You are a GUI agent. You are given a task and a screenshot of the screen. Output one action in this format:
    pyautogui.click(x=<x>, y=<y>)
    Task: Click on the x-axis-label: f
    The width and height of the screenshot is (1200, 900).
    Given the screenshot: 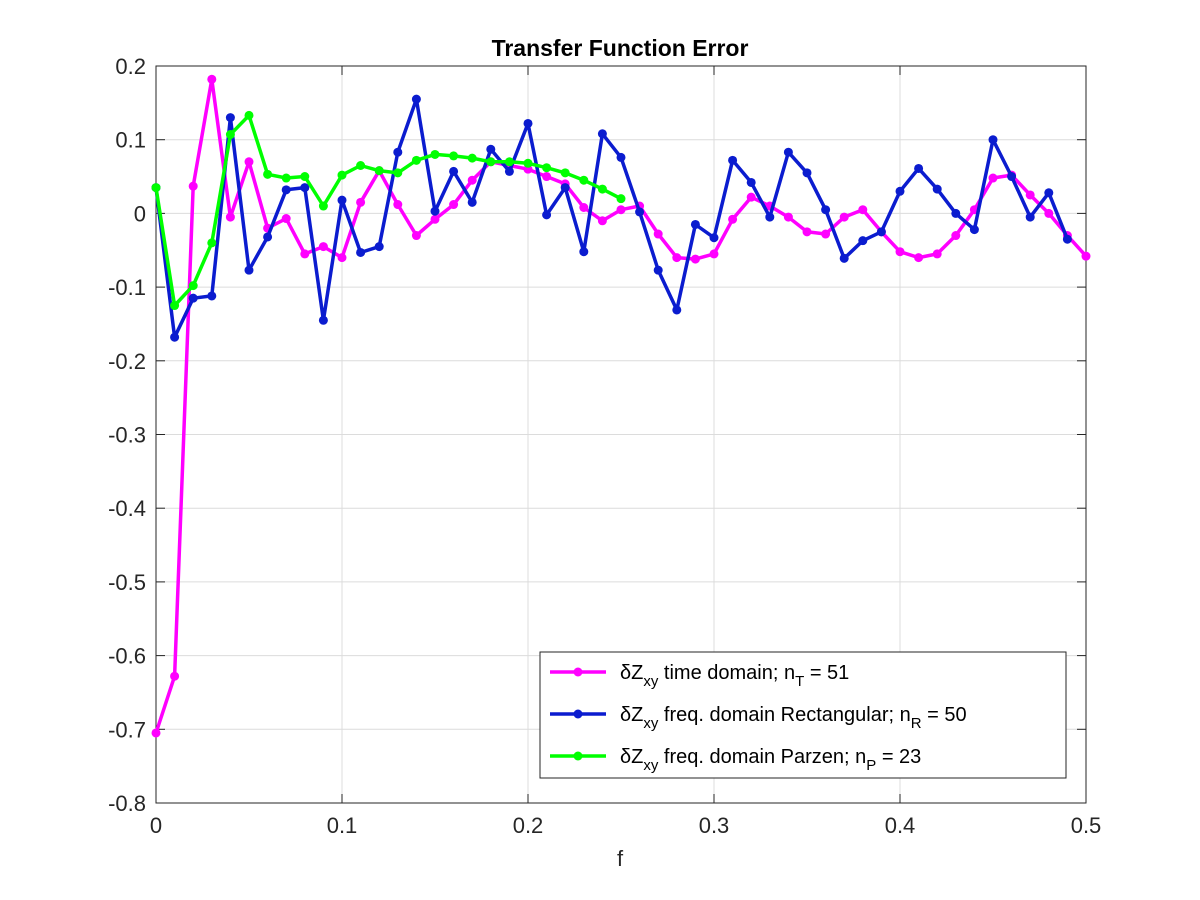 What is the action you would take?
    pyautogui.click(x=620, y=858)
    